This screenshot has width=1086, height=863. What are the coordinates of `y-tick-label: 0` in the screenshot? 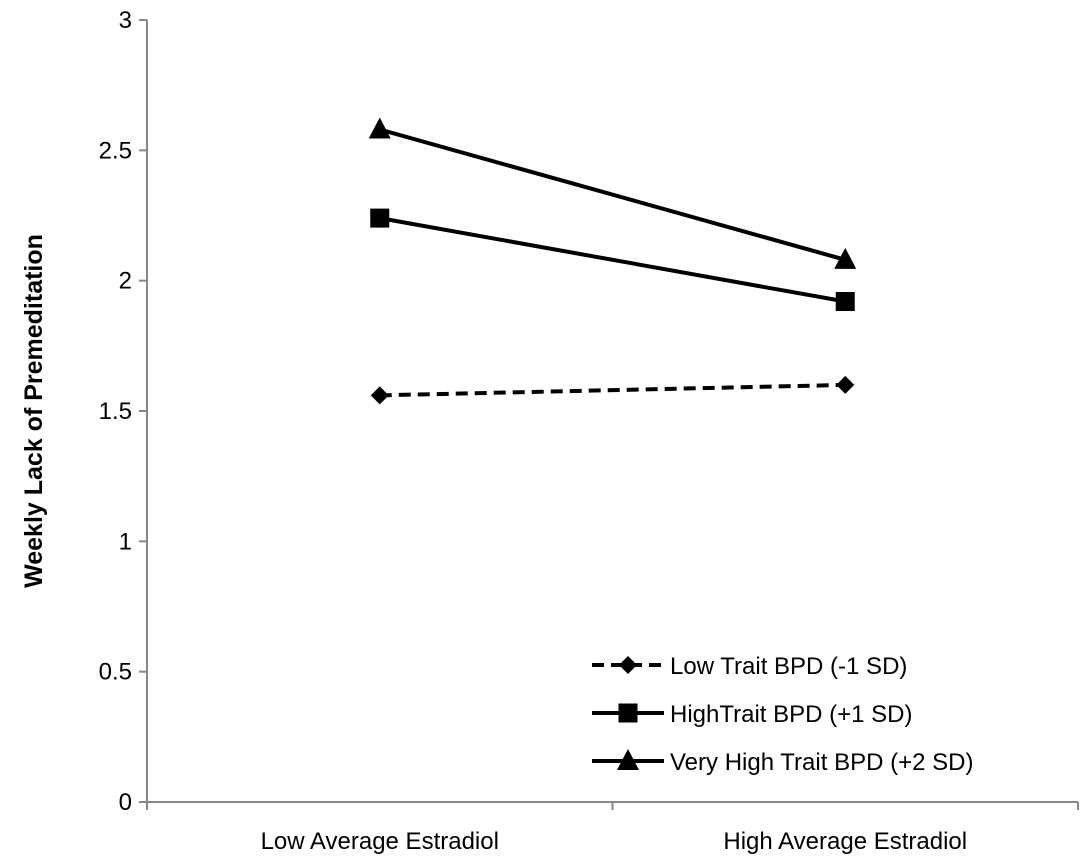 It's located at (125, 802).